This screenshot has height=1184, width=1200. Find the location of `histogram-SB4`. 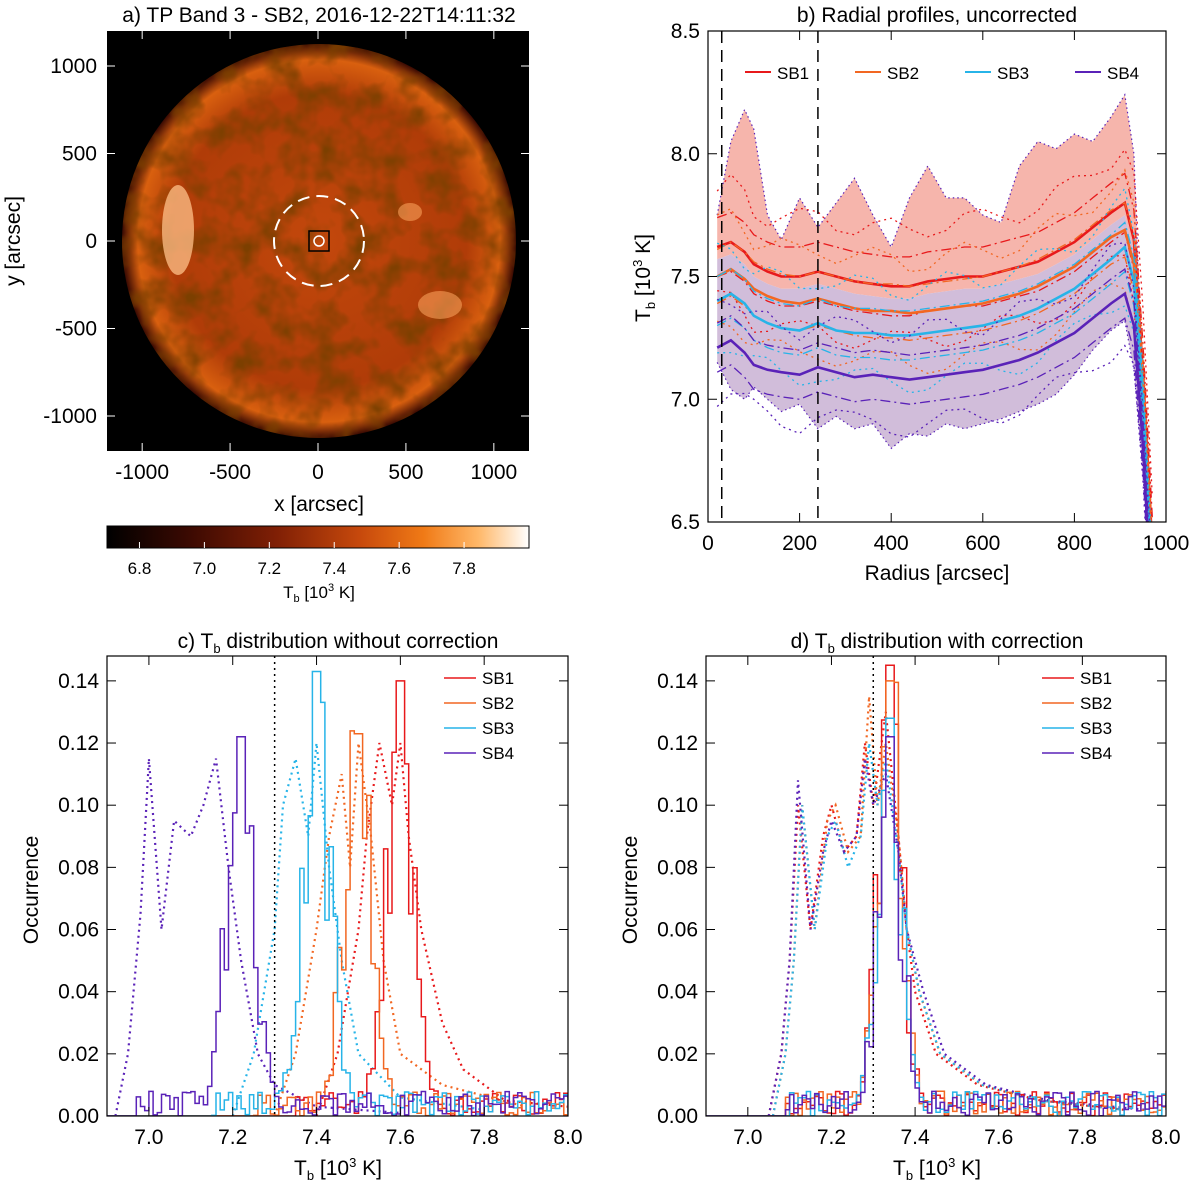

histogram-SB4 is located at coordinates (936, 926).